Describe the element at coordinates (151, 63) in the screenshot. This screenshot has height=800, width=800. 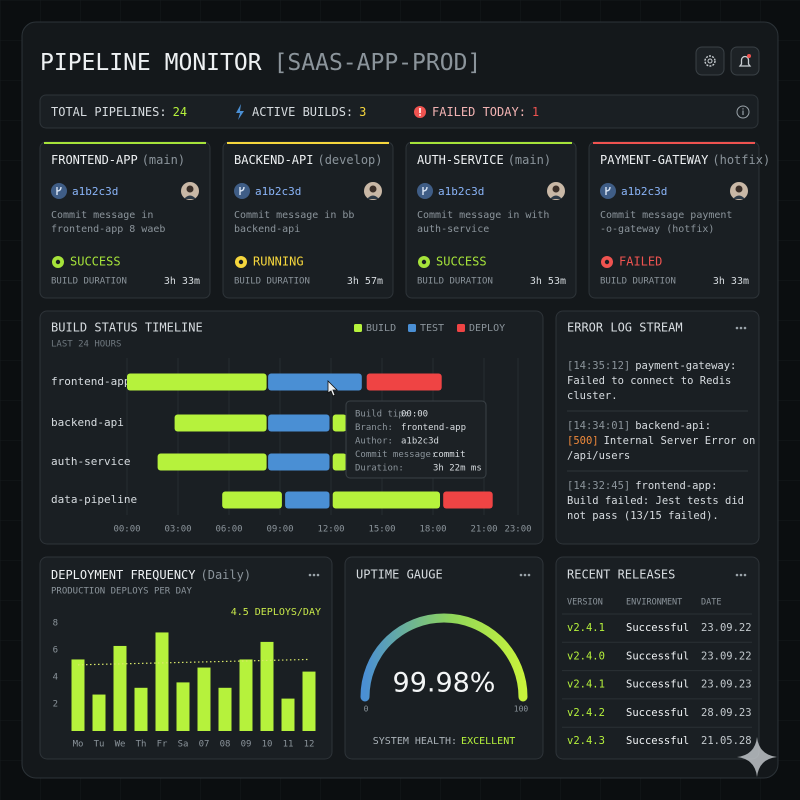
I see `title: PIPELINE MONITOR` at that location.